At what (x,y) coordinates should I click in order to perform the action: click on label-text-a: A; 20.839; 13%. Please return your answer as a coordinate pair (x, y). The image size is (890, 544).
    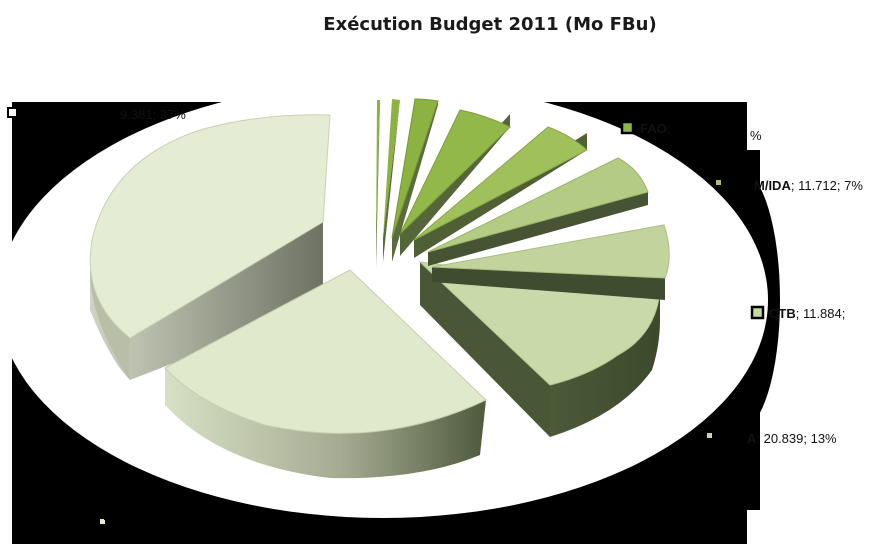
    Looking at the image, I should click on (792, 438).